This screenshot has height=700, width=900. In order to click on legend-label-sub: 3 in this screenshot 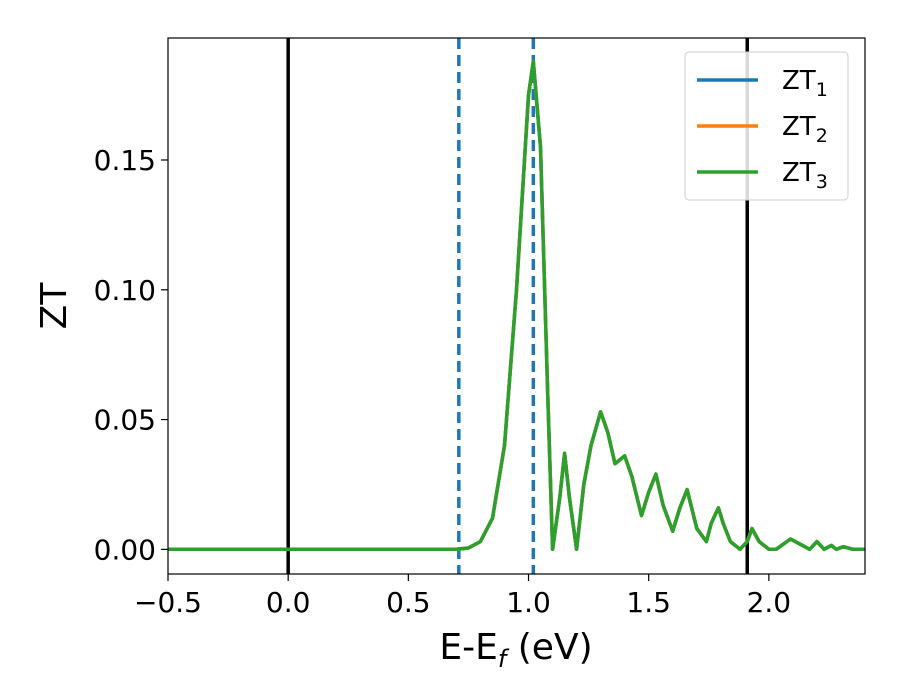, I will do `click(822, 182)`.